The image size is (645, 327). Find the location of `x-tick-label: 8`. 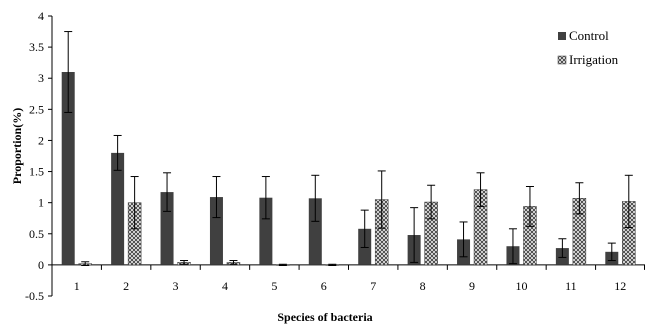

x-tick-label: 8 is located at coordinates (423, 286).